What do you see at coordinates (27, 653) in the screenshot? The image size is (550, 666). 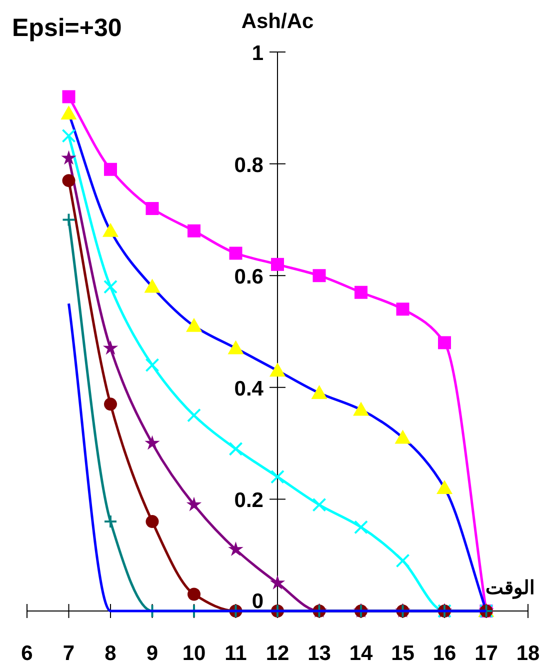 I see `x-tick-label: 6` at bounding box center [27, 653].